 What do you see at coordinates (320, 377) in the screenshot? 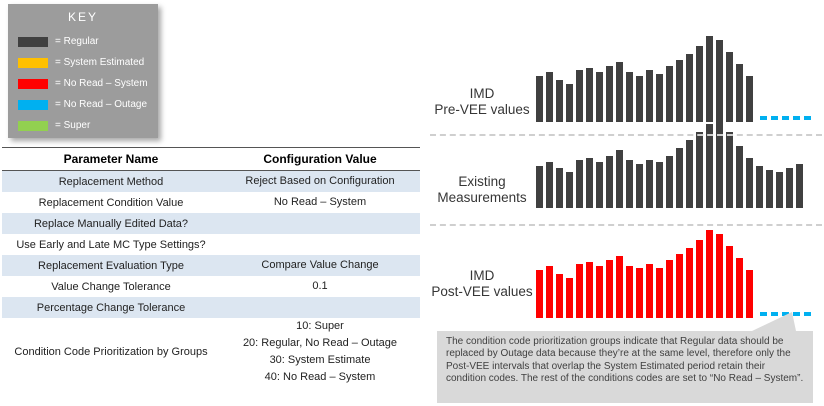
I see `value-line: 40: No Read – System` at bounding box center [320, 377].